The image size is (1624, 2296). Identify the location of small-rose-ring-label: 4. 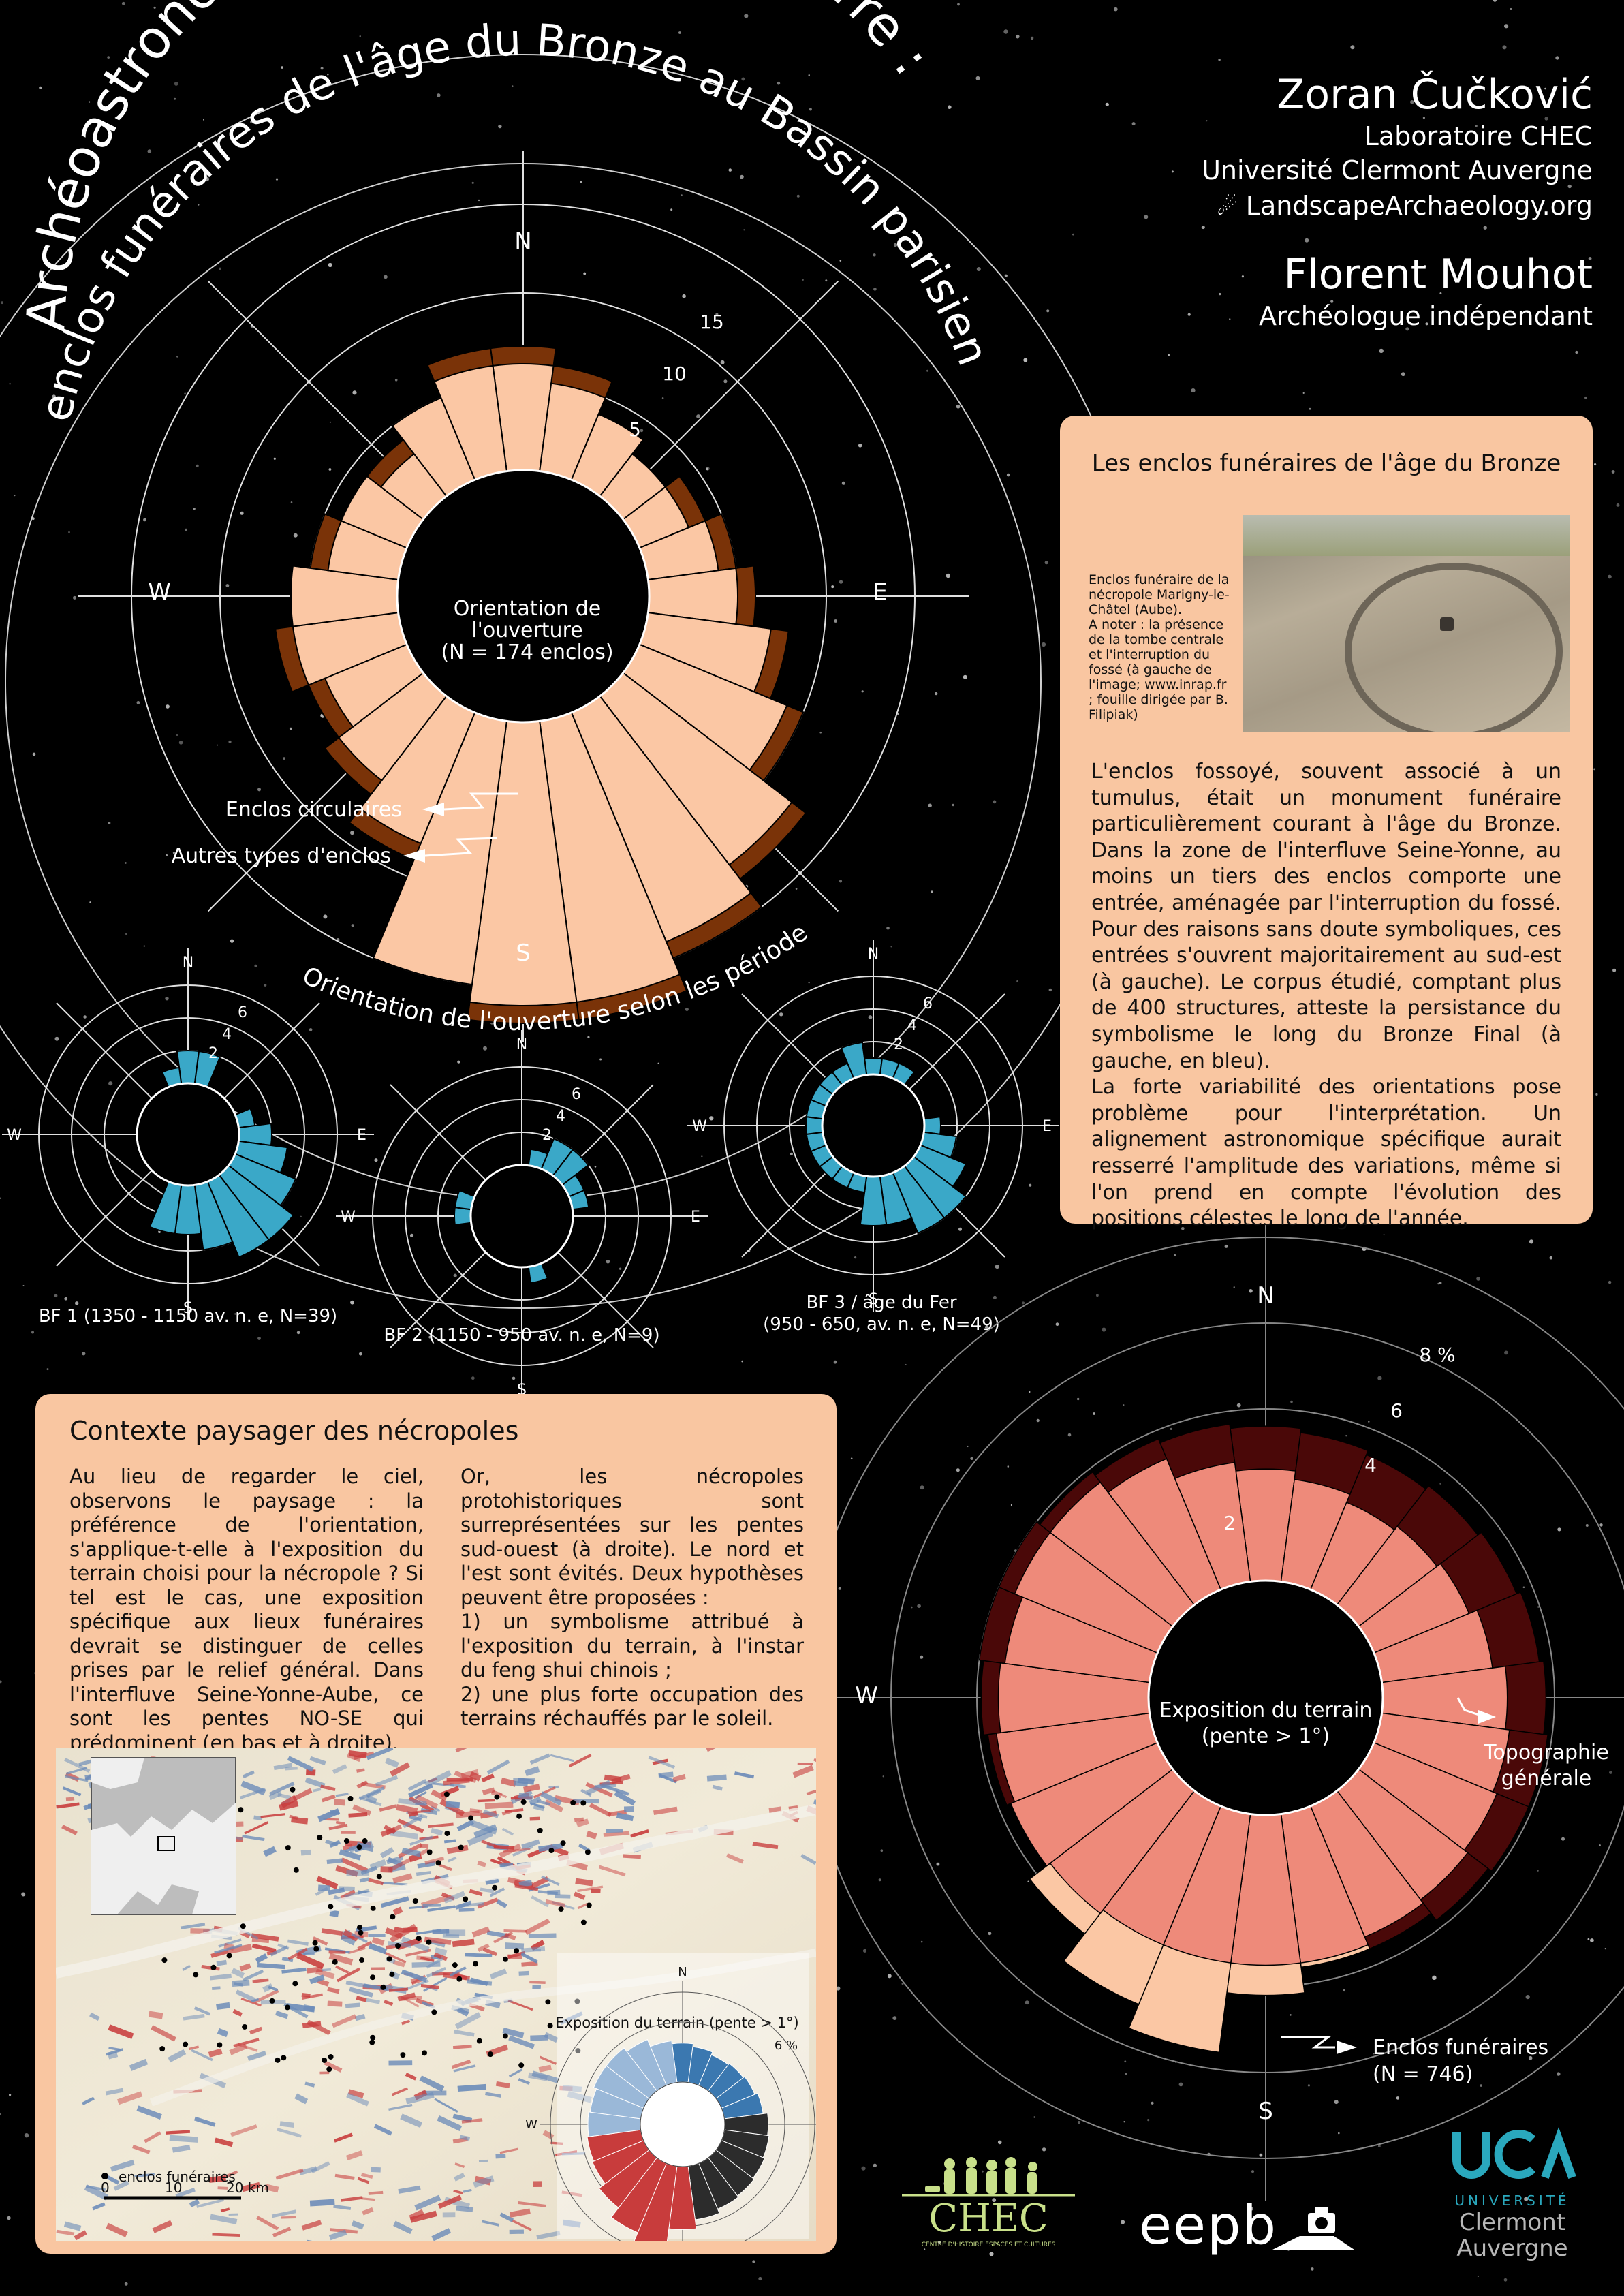
(912, 1026).